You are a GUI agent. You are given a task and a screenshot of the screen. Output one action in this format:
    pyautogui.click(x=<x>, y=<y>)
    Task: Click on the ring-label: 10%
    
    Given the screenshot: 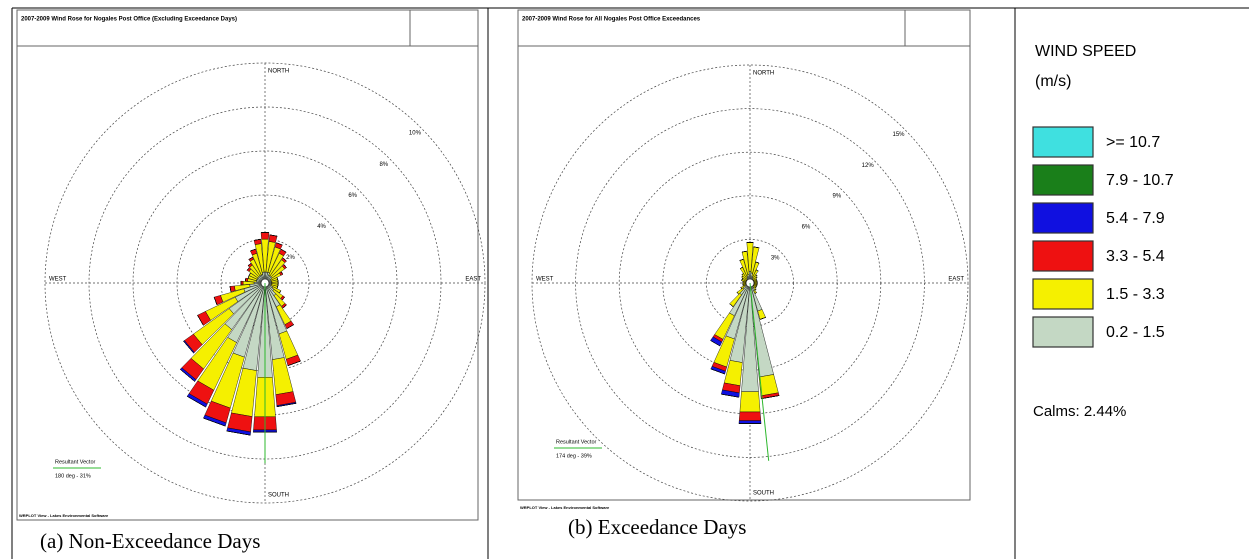 What is the action you would take?
    pyautogui.click(x=415, y=134)
    